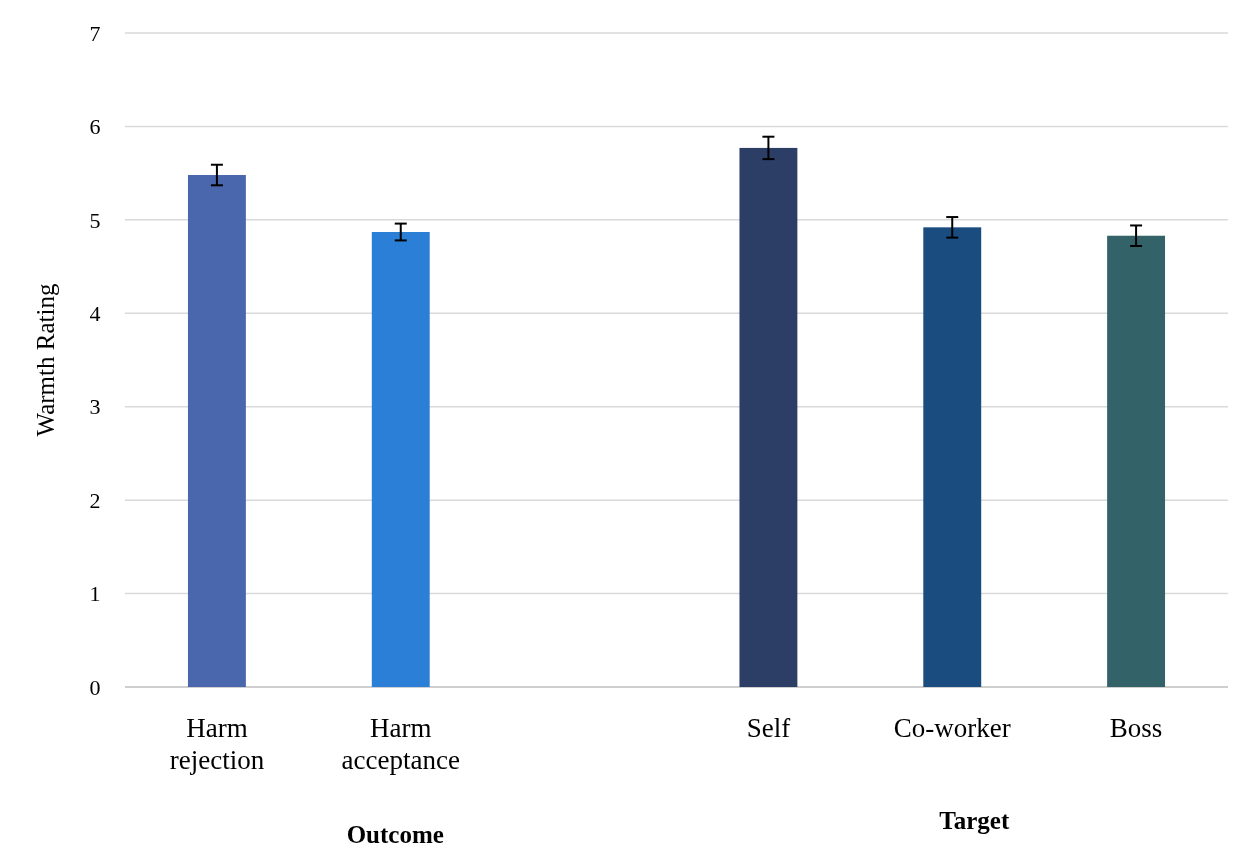 This screenshot has width=1253, height=858. Describe the element at coordinates (95, 594) in the screenshot. I see `y-tick-label: 1` at that location.